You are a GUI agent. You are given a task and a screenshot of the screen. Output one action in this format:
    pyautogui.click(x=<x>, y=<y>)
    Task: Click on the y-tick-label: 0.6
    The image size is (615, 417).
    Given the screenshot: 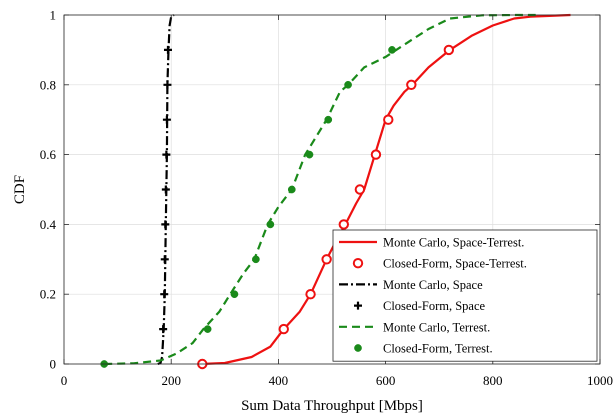 What is the action you would take?
    pyautogui.click(x=48, y=154)
    